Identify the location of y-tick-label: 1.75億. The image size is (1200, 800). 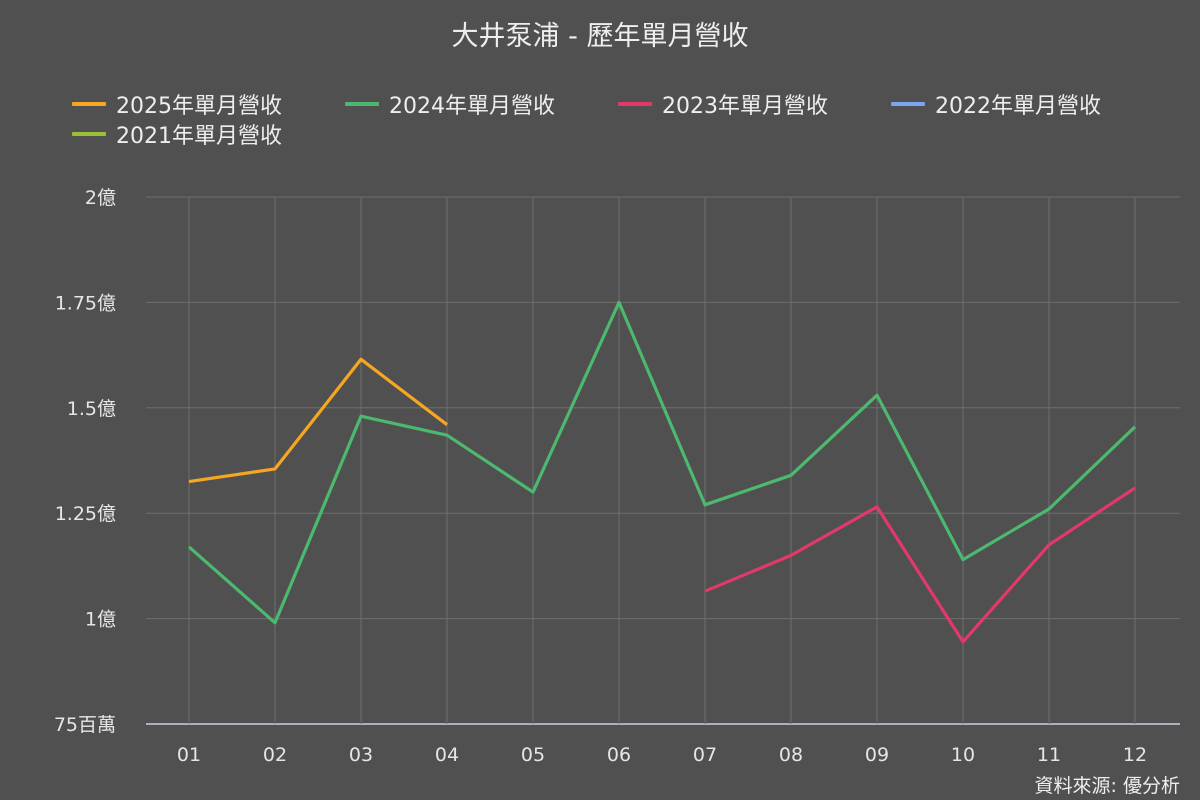
(85, 303).